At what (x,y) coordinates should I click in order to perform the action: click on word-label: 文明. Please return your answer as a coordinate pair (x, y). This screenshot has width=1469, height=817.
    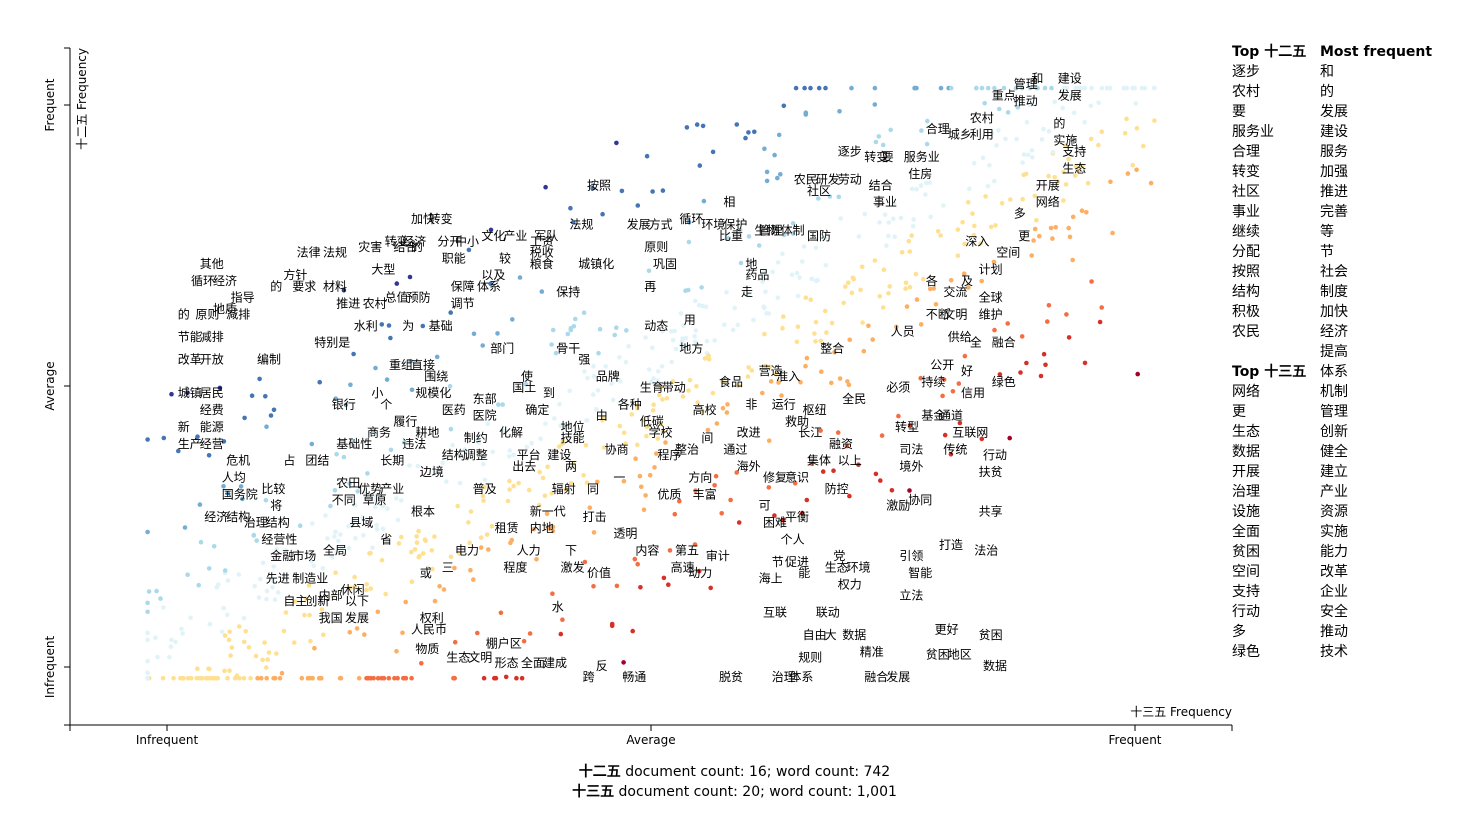
    Looking at the image, I should click on (480, 656).